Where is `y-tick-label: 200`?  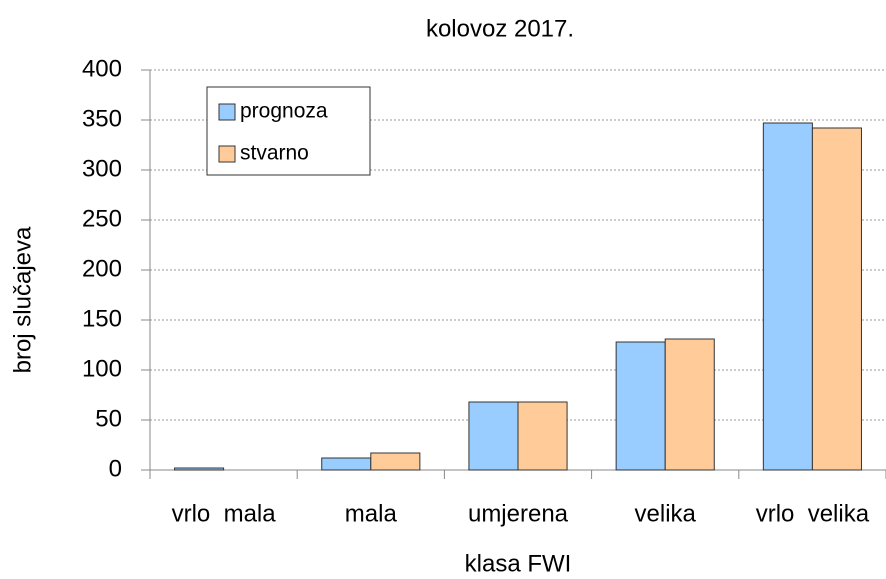
y-tick-label: 200 is located at coordinates (102, 268).